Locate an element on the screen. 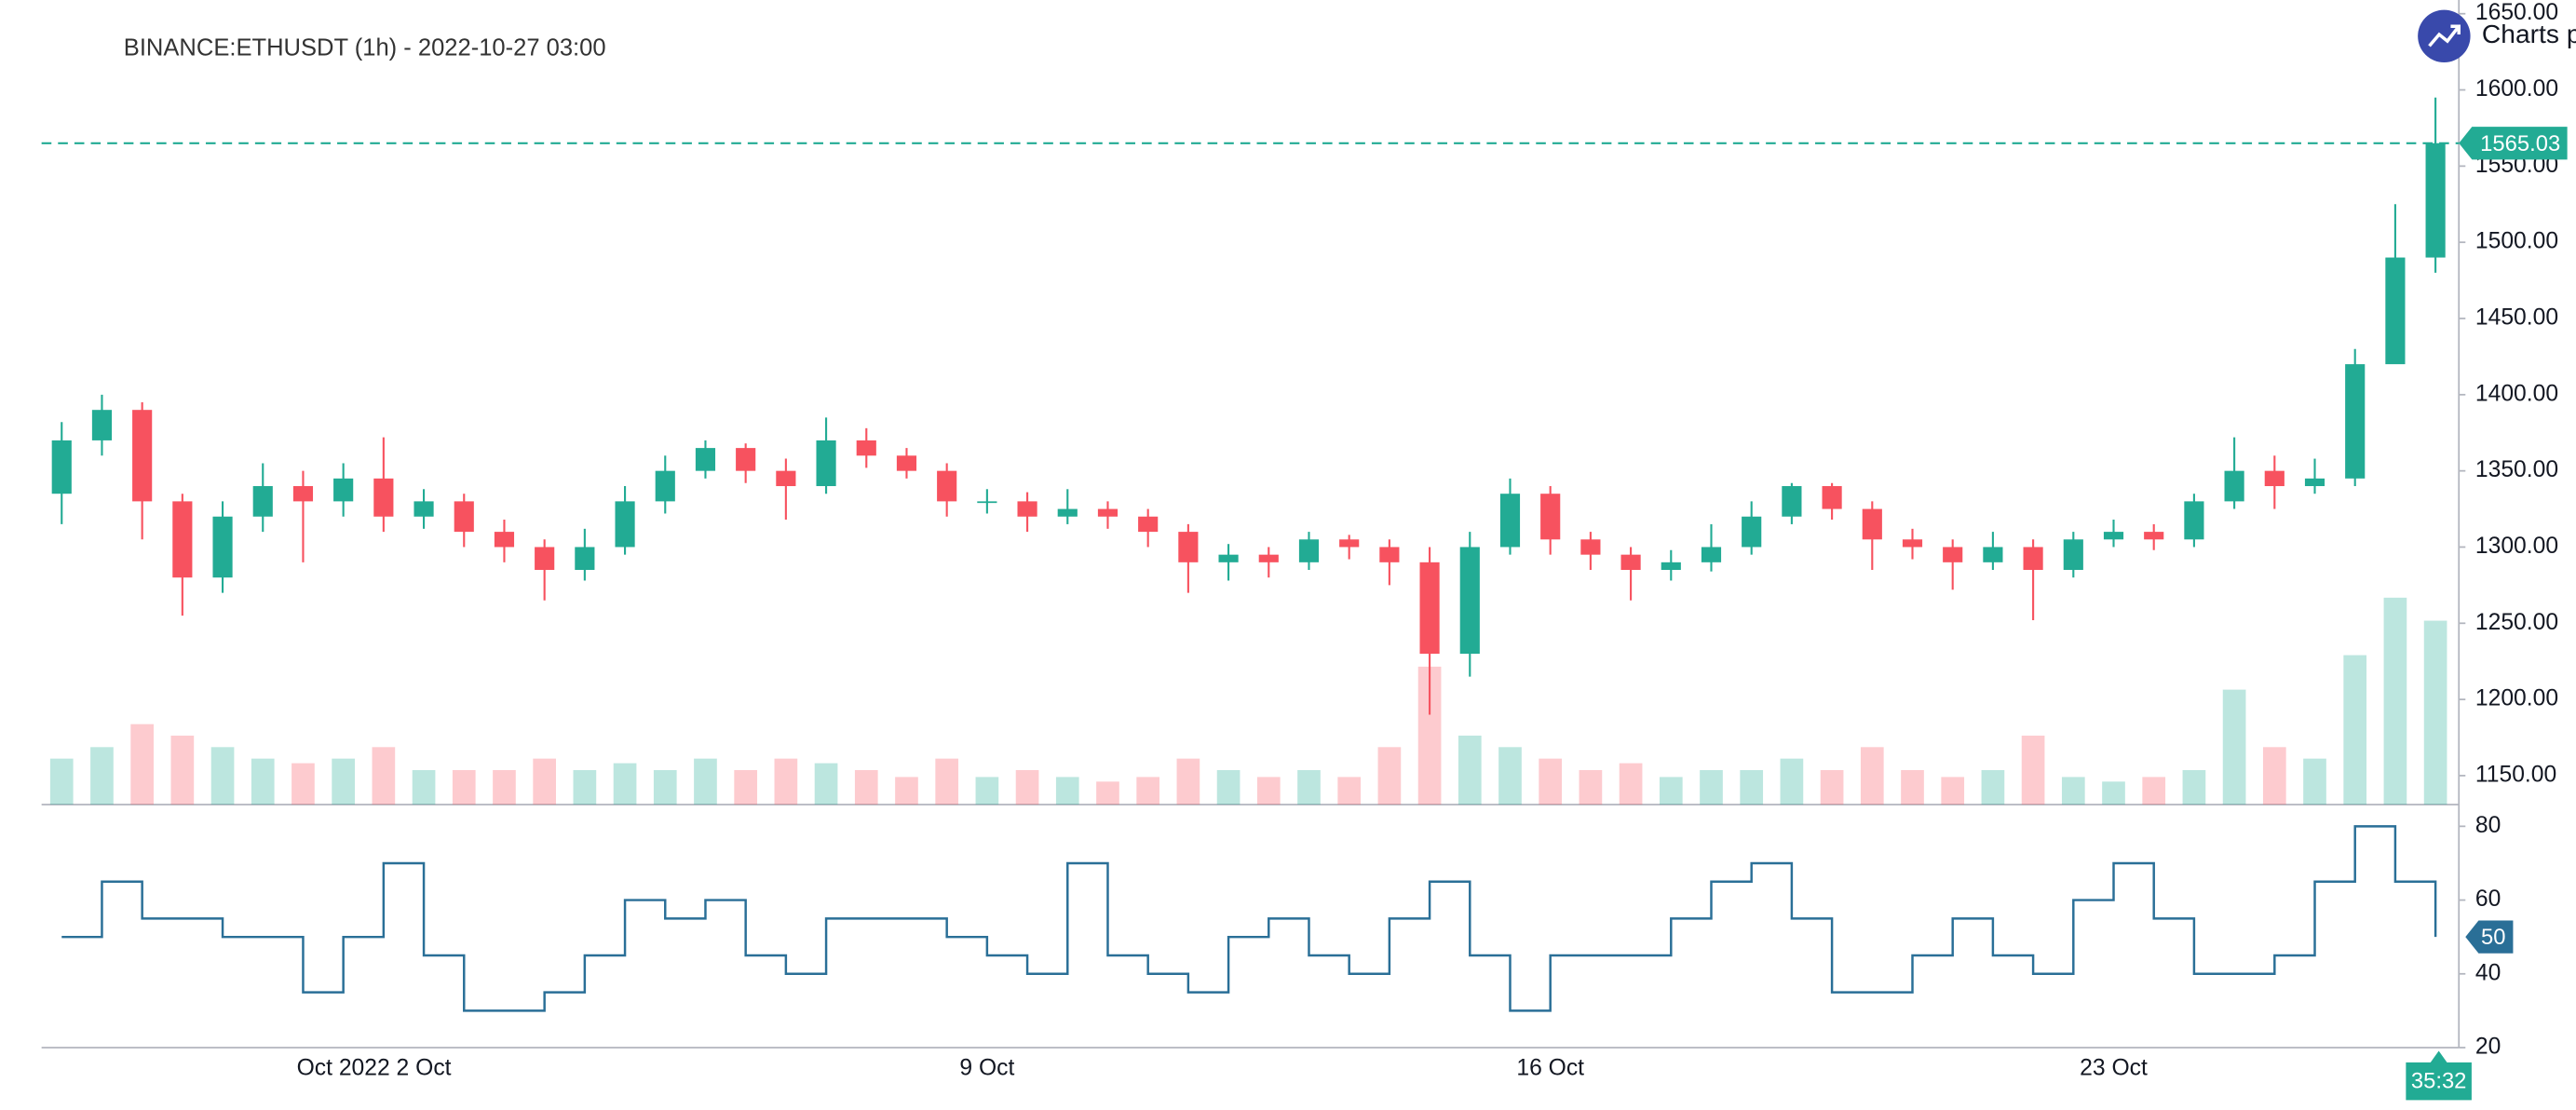 The height and width of the screenshot is (1110, 2576). y-tick-label: 1300.00 is located at coordinates (2516, 546).